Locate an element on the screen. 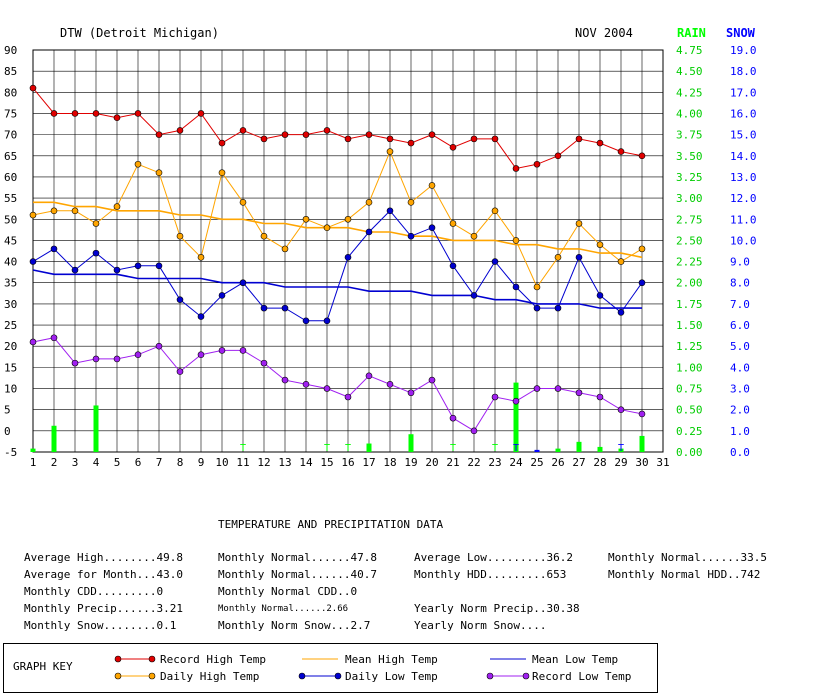 This screenshot has height=696, width=813. x-tick-label: 4 is located at coordinates (96, 462).